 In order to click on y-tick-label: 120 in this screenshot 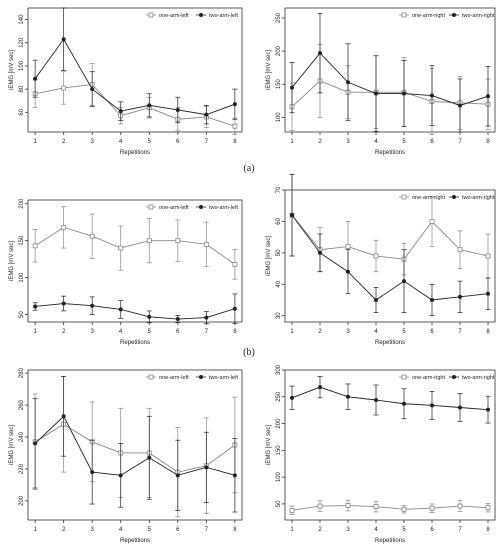, I will do `click(22, 42)`.